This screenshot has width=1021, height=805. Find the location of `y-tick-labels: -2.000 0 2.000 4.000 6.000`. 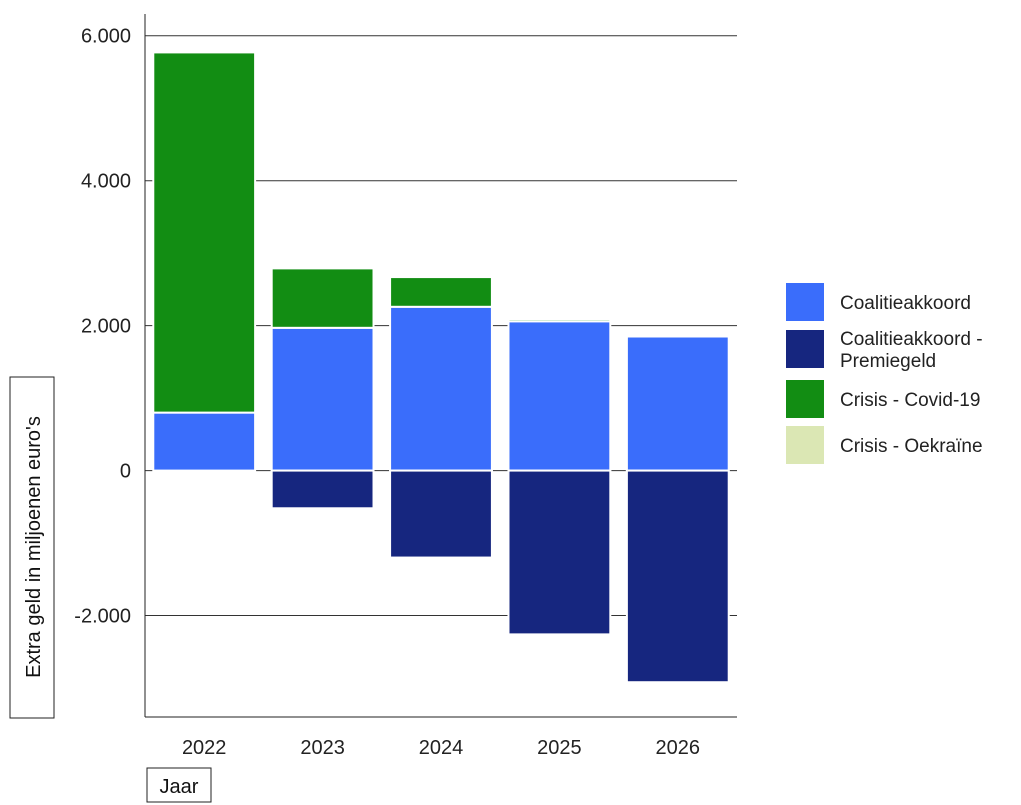

y-tick-labels: -2.000 0 2.000 4.000 6.000 is located at coordinates (102, 327).